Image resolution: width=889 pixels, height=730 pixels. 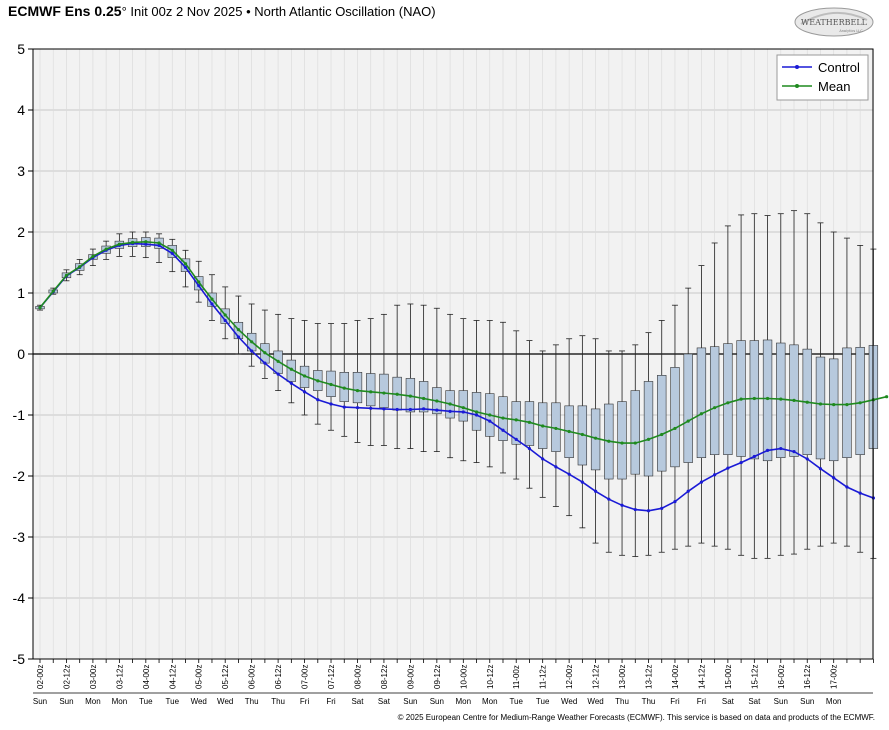 What do you see at coordinates (345, 11) in the screenshot?
I see `product-name: North Atlantic Oscillation (NAO)` at bounding box center [345, 11].